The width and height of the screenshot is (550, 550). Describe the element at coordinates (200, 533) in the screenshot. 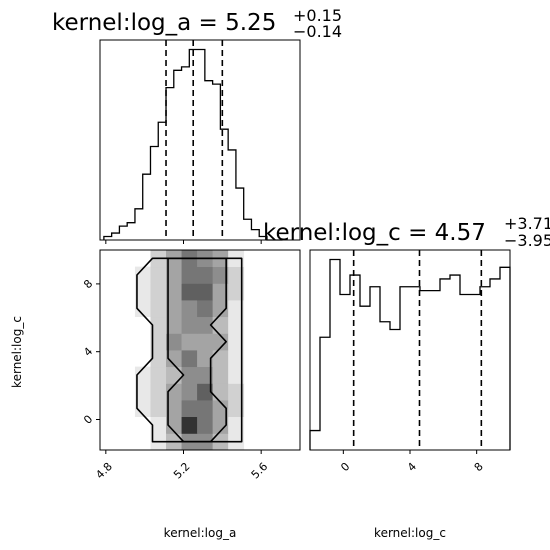

I see `x-axis-label-log-a: kernel:log_a` at that location.